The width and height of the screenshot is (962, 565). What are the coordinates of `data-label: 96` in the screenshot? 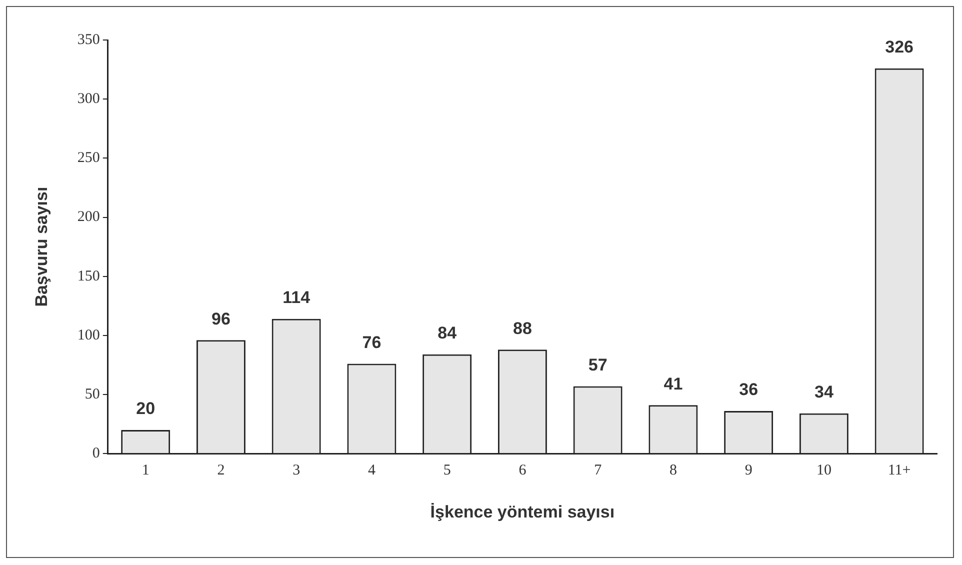 It's located at (221, 318).